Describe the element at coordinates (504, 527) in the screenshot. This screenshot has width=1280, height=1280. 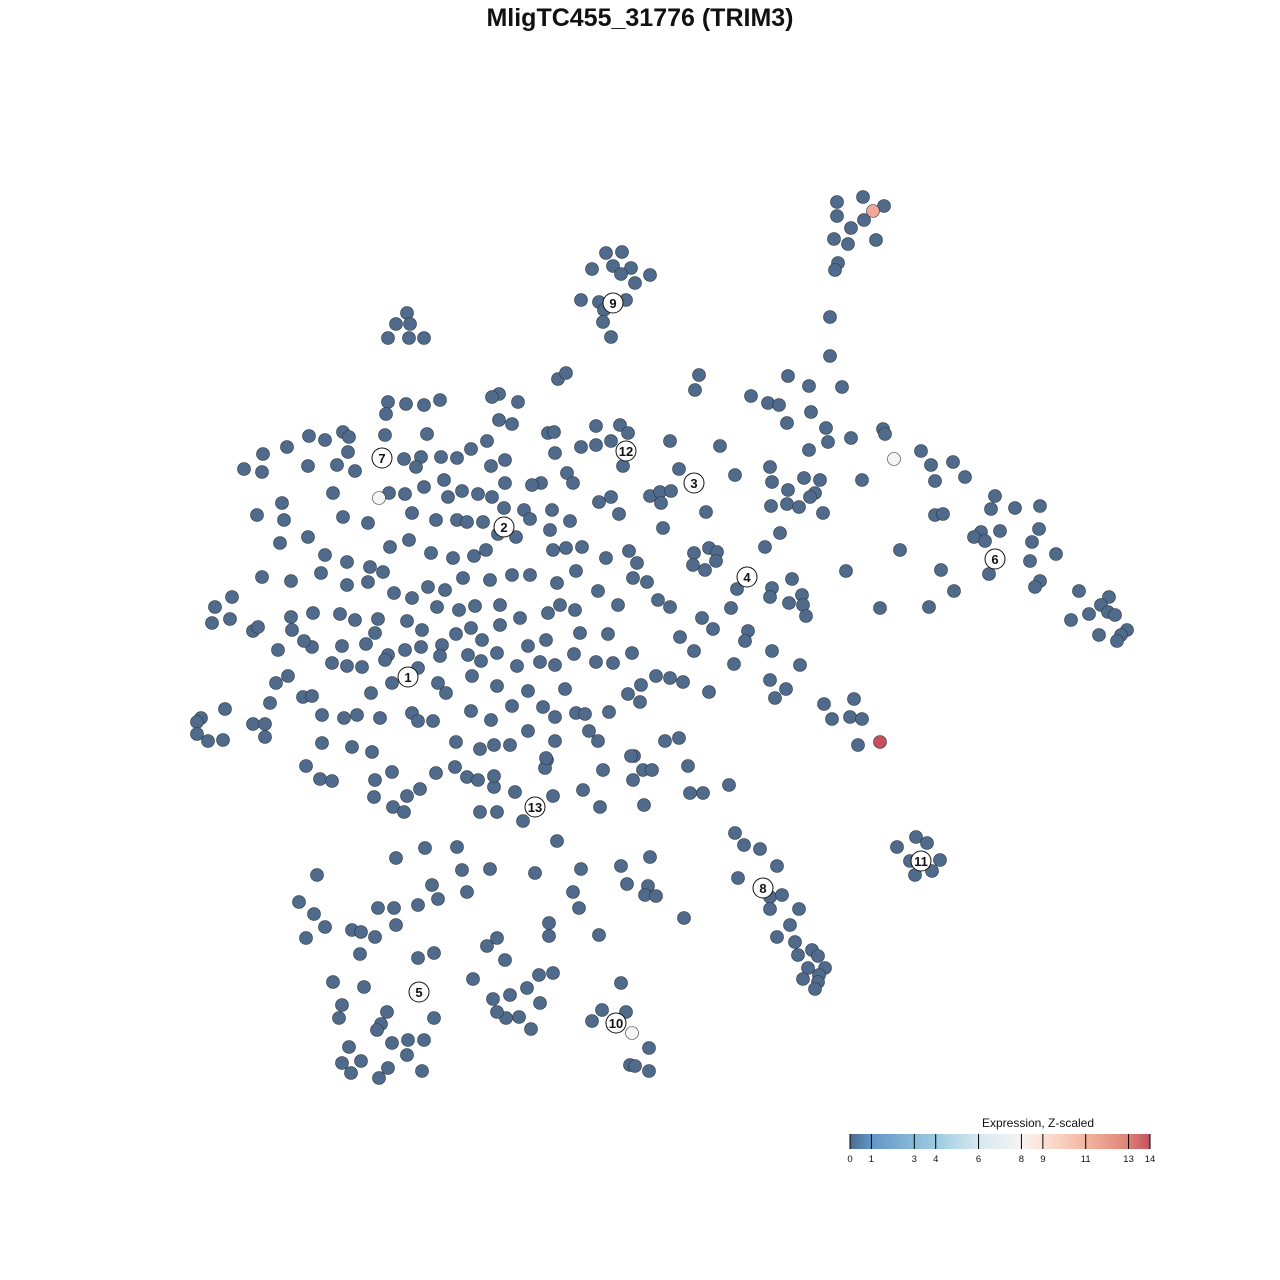
I see `cluster-label: 2` at that location.